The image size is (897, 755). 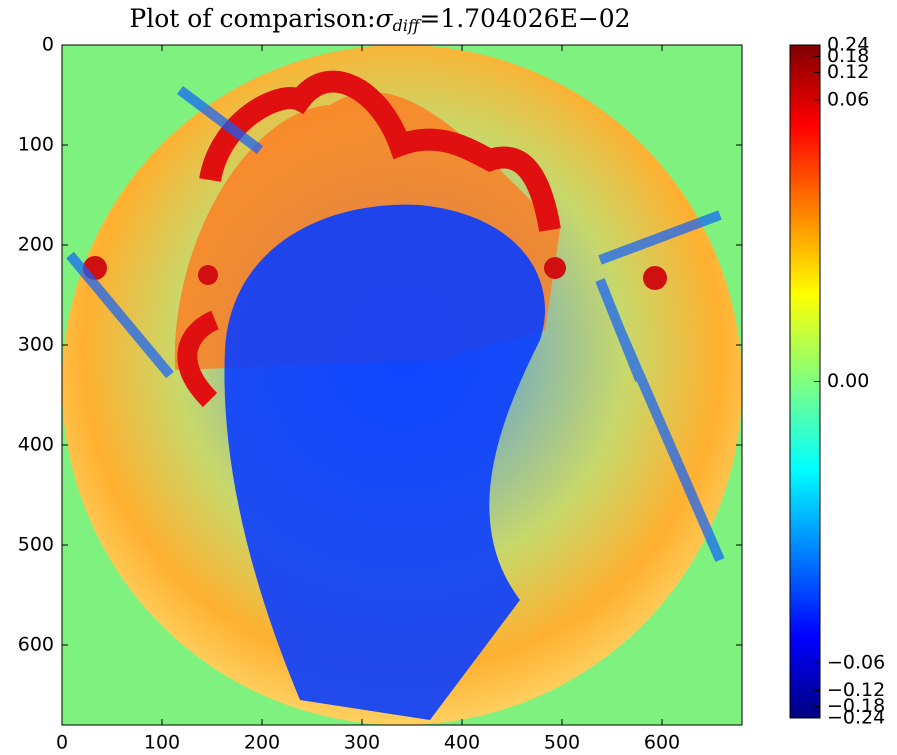 What do you see at coordinates (379, 19) in the screenshot?
I see `chart-title: Plot of comparison:σdiff=1.704026E−02` at bounding box center [379, 19].